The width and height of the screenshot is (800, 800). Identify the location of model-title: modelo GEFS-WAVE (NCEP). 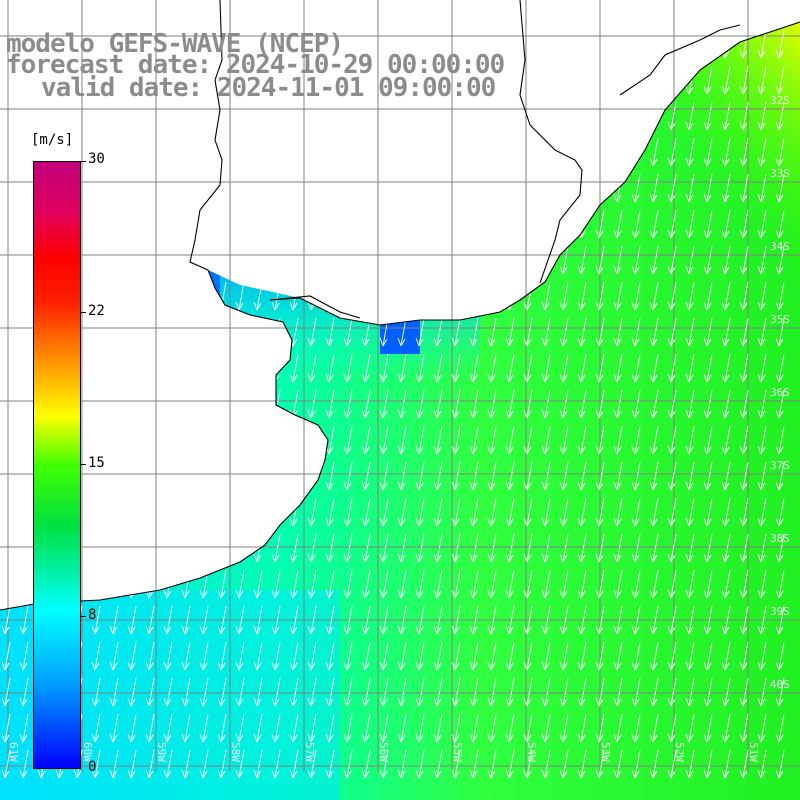
(175, 44).